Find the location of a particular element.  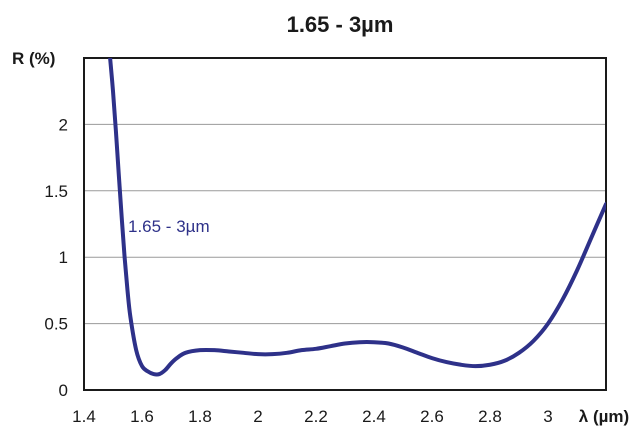

y-tick-label: 2 is located at coordinates (63, 124).